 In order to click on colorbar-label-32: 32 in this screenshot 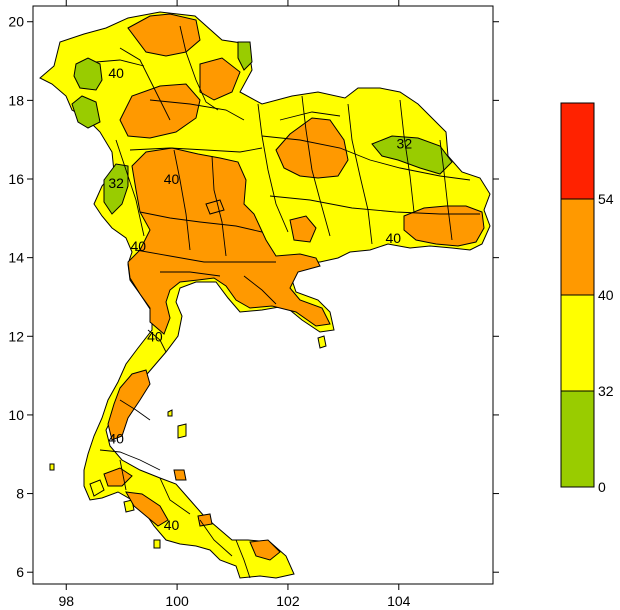, I will do `click(606, 391)`.